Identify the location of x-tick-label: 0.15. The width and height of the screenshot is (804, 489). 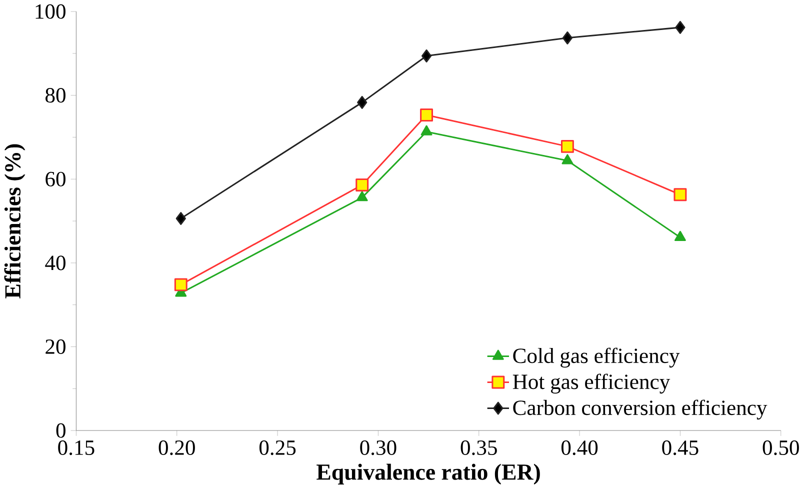
(76, 448).